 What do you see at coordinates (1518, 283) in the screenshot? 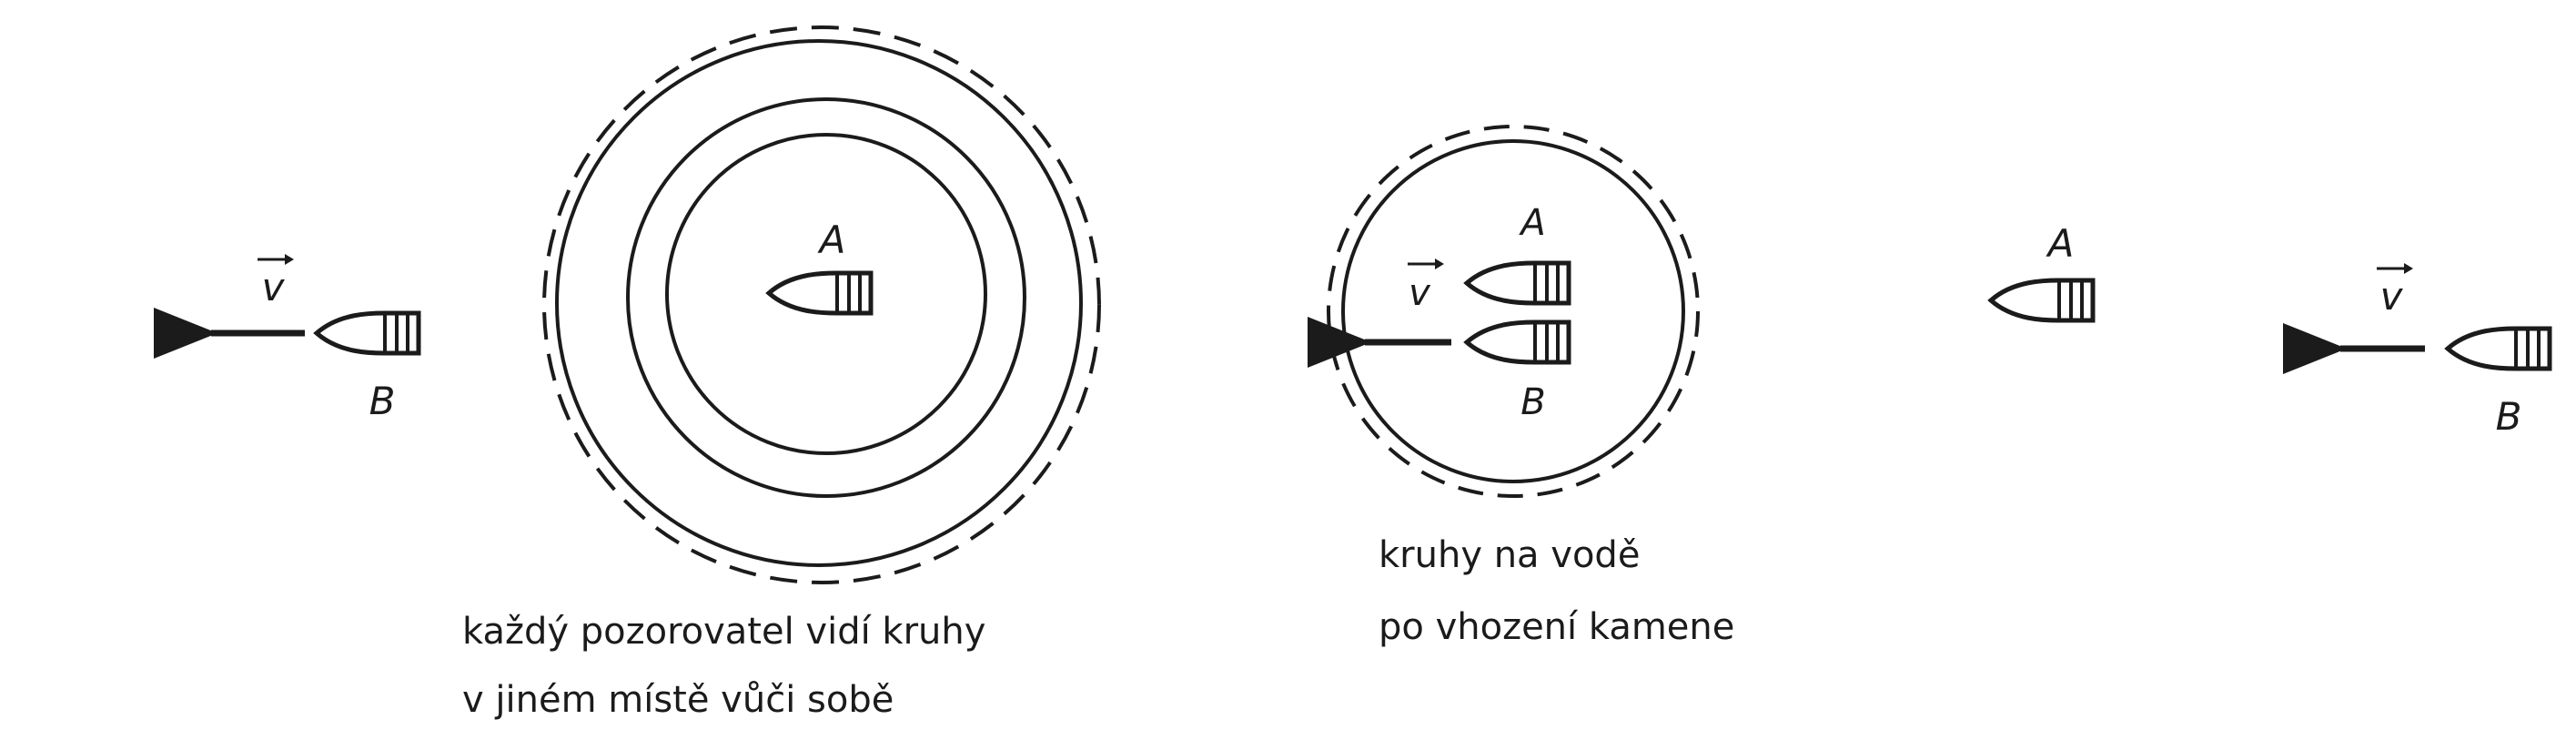
I see `boat-a-middle` at bounding box center [1518, 283].